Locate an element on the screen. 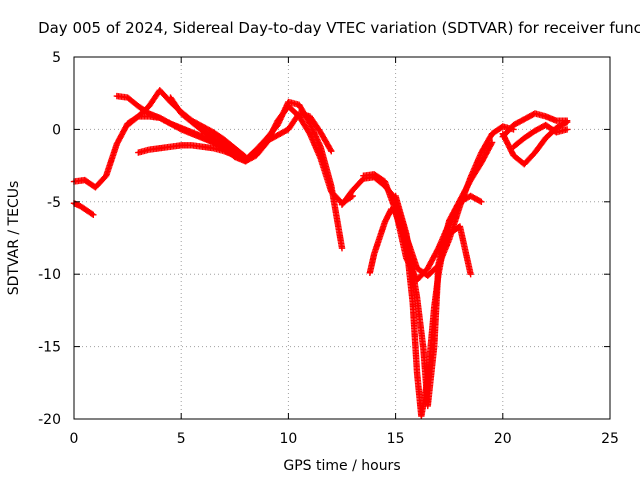 The height and width of the screenshot is (480, 640). y-tick-label: -20 is located at coordinates (49, 420).